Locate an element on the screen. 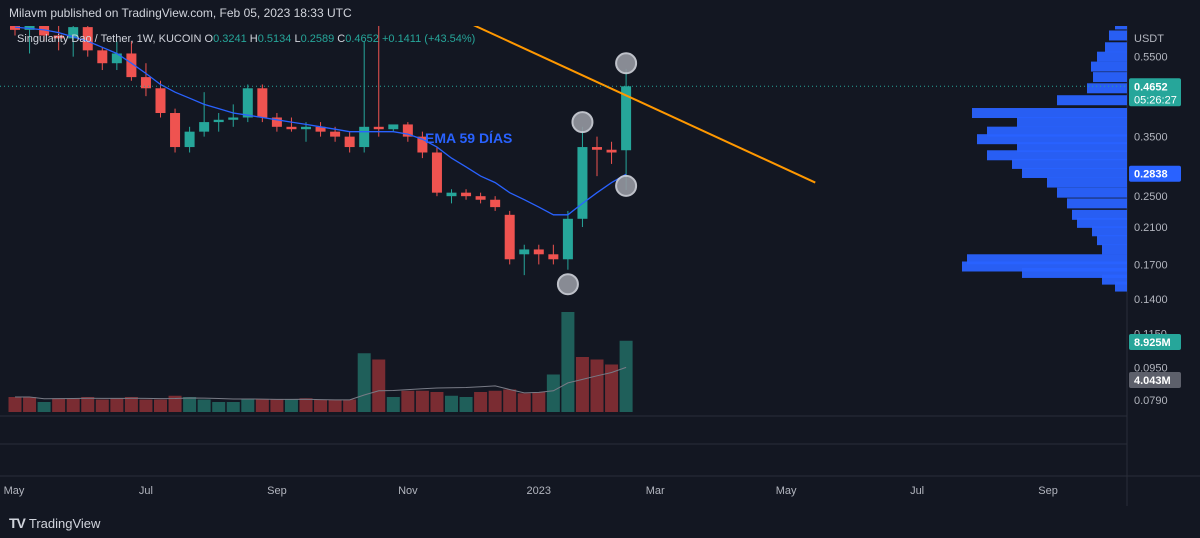  tradingview-logo: TV TradingView is located at coordinates (54, 523).